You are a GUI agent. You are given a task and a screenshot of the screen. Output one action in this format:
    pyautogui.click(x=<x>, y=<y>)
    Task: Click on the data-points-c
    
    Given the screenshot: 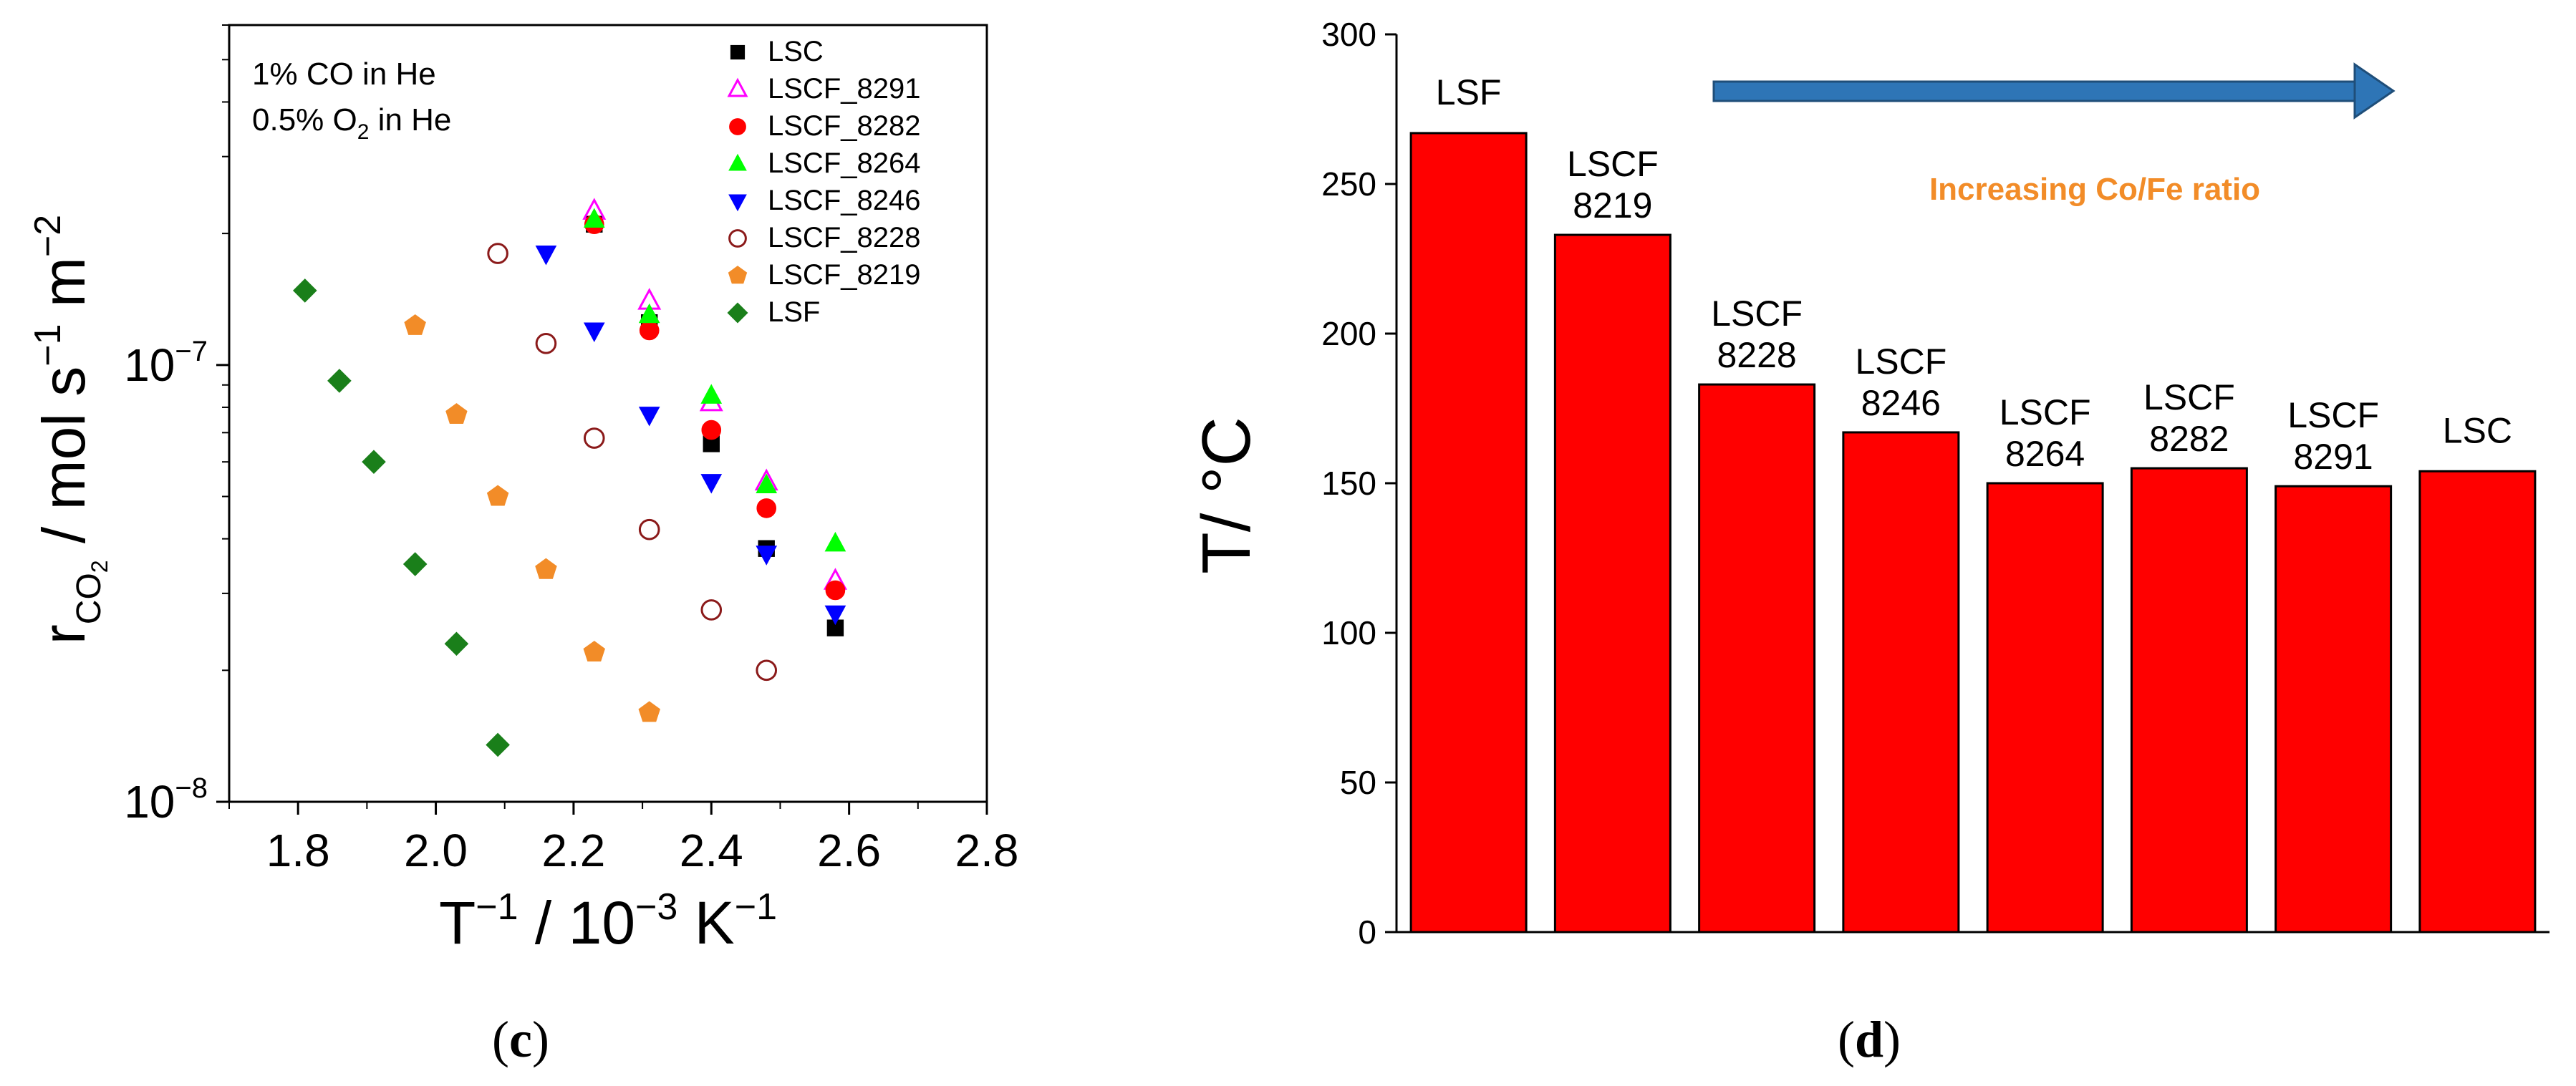 What is the action you would take?
    pyautogui.click(x=569, y=477)
    